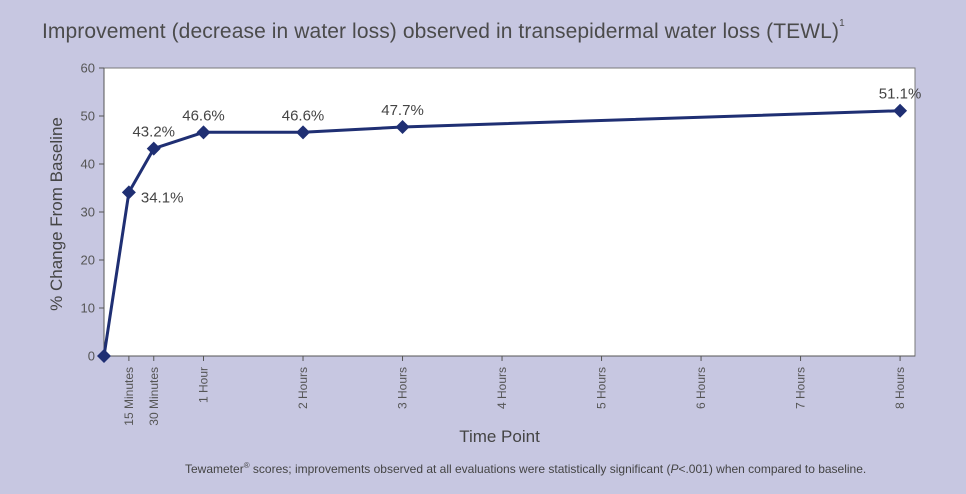  I want to click on y-axis-title: % Change From Baseline, so click(56, 214).